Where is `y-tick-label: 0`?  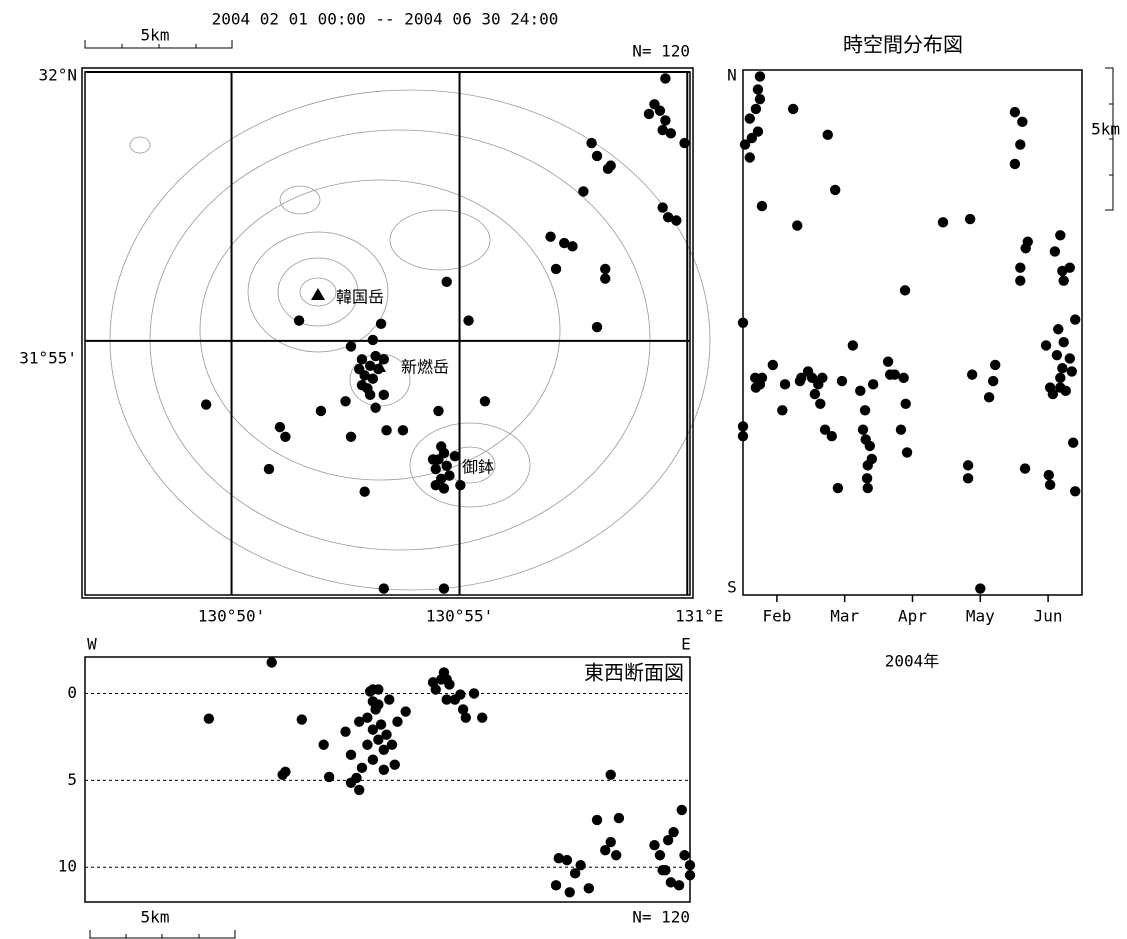
y-tick-label: 0 is located at coordinates (72, 692).